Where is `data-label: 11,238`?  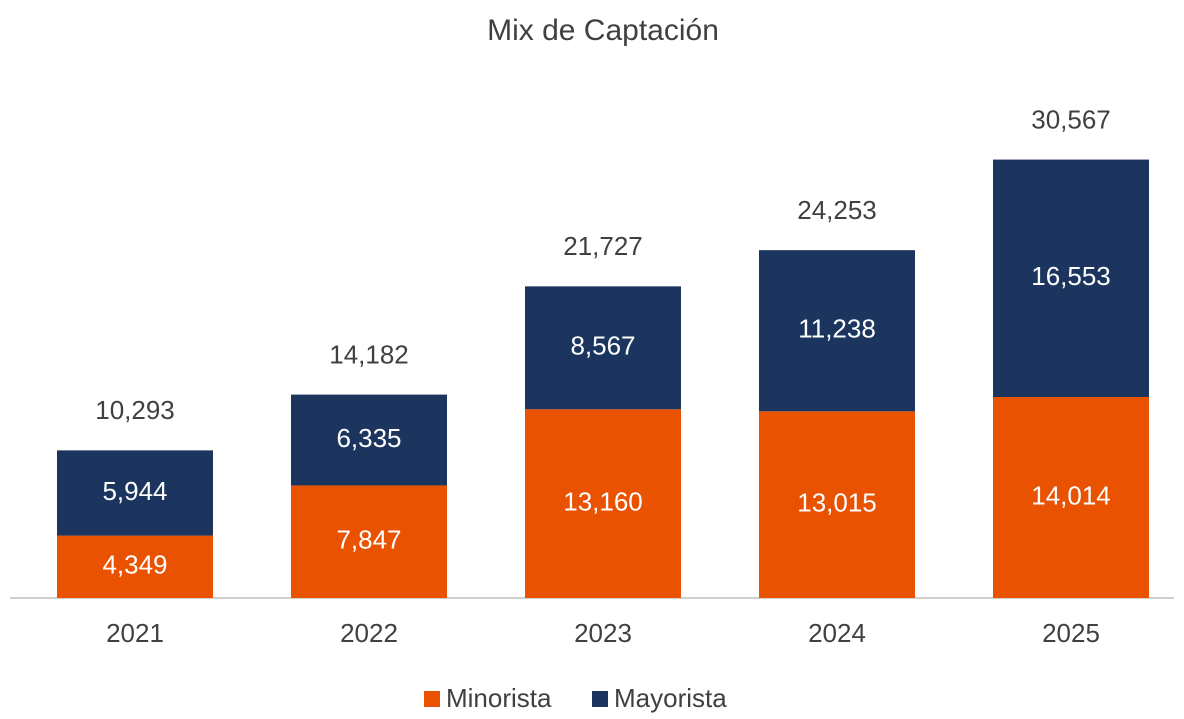
data-label: 11,238 is located at coordinates (837, 329).